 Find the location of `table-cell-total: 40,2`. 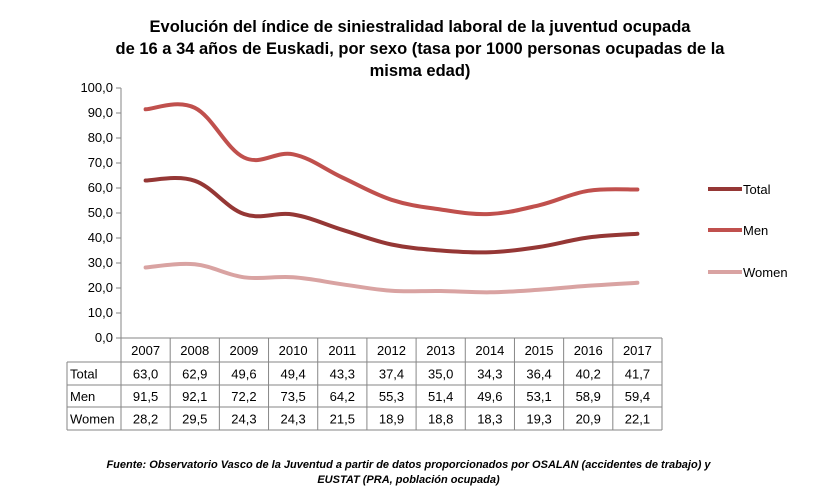

table-cell-total: 40,2 is located at coordinates (588, 374).